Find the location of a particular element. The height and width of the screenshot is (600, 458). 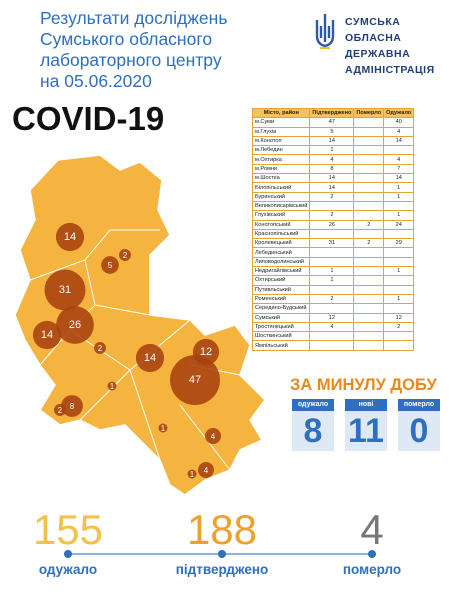

daily-box: одужало 8 is located at coordinates (313, 425).